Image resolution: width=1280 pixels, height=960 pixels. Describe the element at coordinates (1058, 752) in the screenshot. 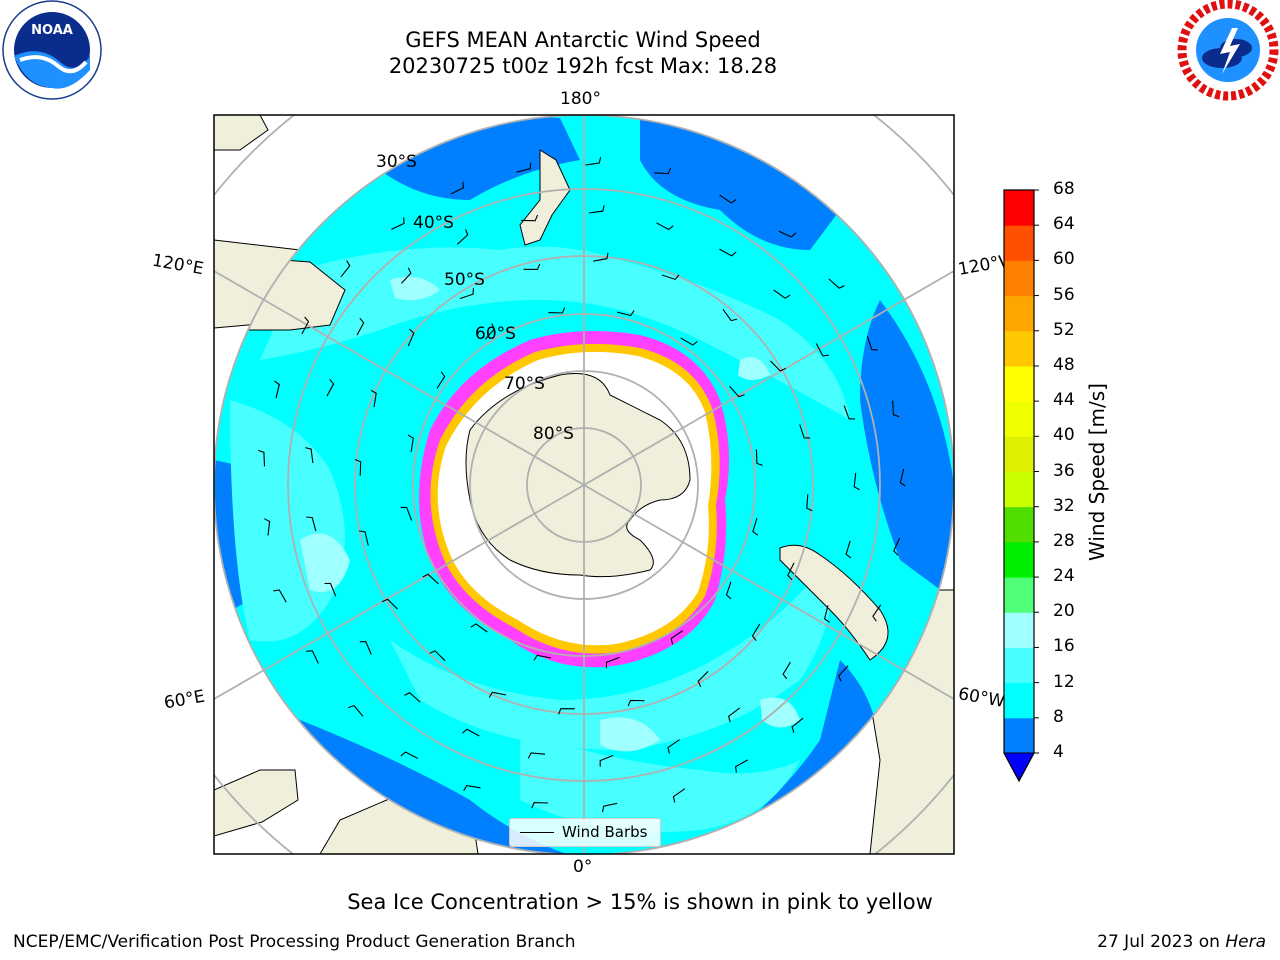

I see `colorbar-tick-label: 4` at that location.